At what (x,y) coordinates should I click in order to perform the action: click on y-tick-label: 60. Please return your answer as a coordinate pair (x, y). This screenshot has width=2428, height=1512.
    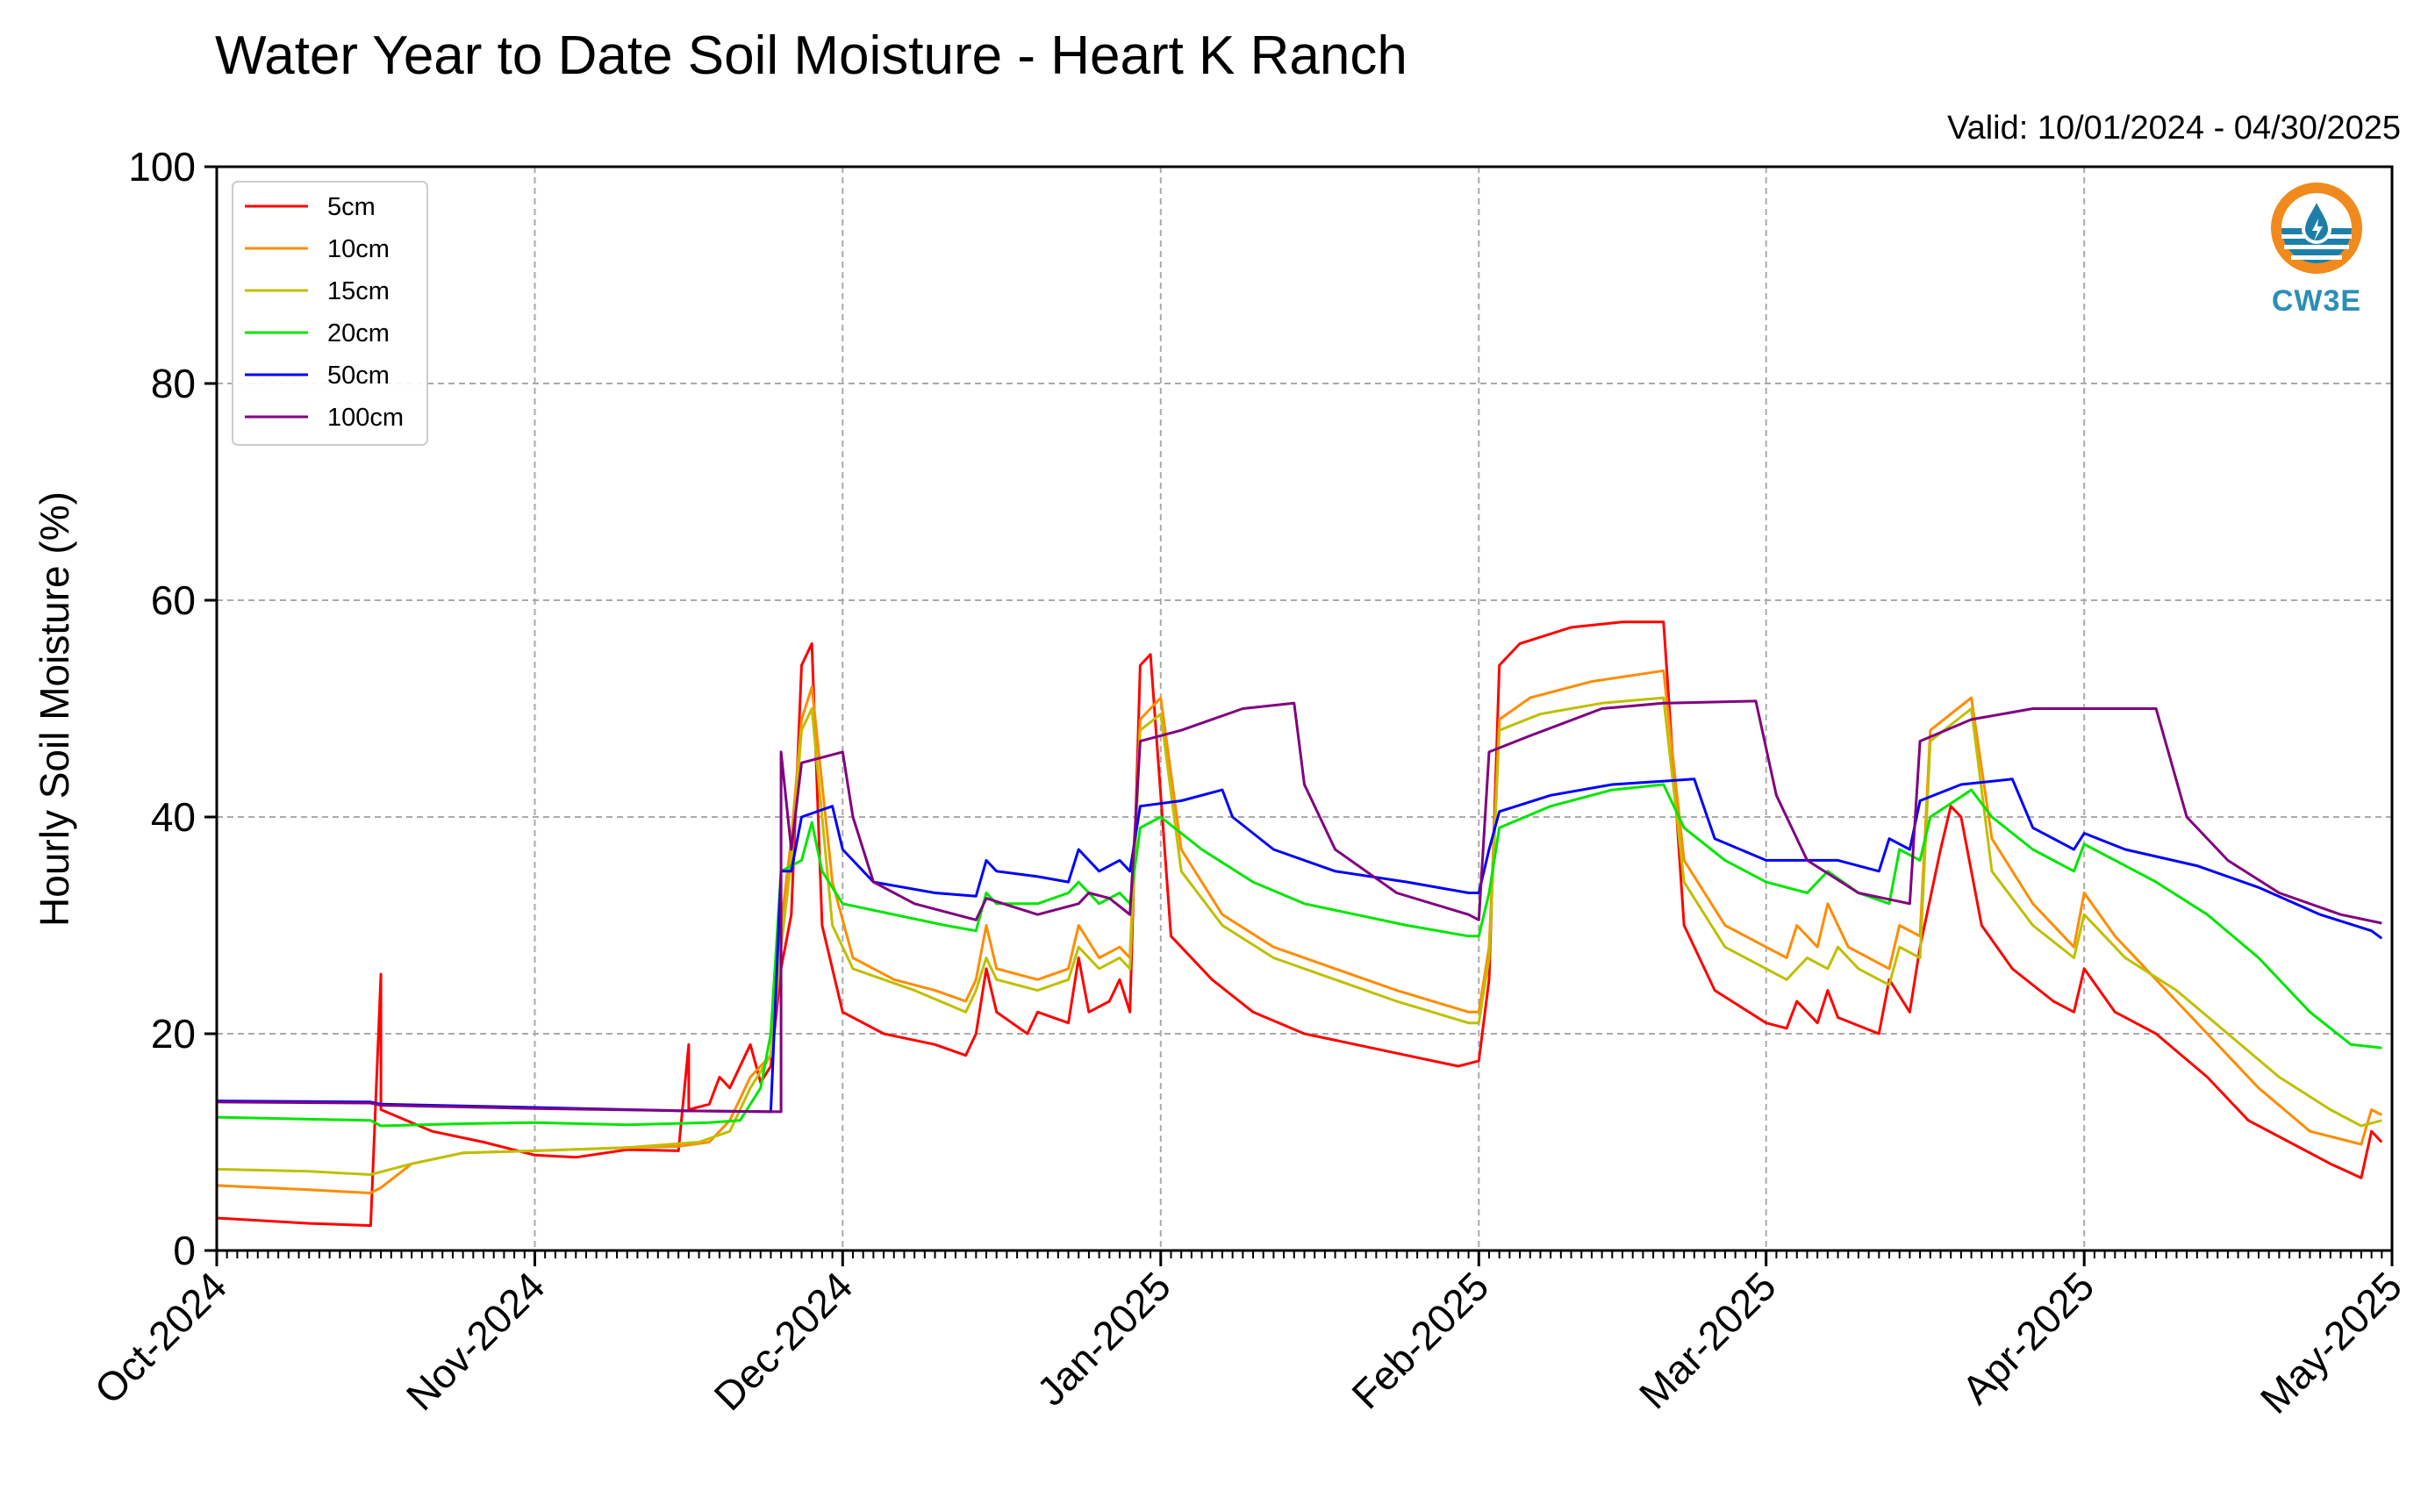
    Looking at the image, I should click on (173, 600).